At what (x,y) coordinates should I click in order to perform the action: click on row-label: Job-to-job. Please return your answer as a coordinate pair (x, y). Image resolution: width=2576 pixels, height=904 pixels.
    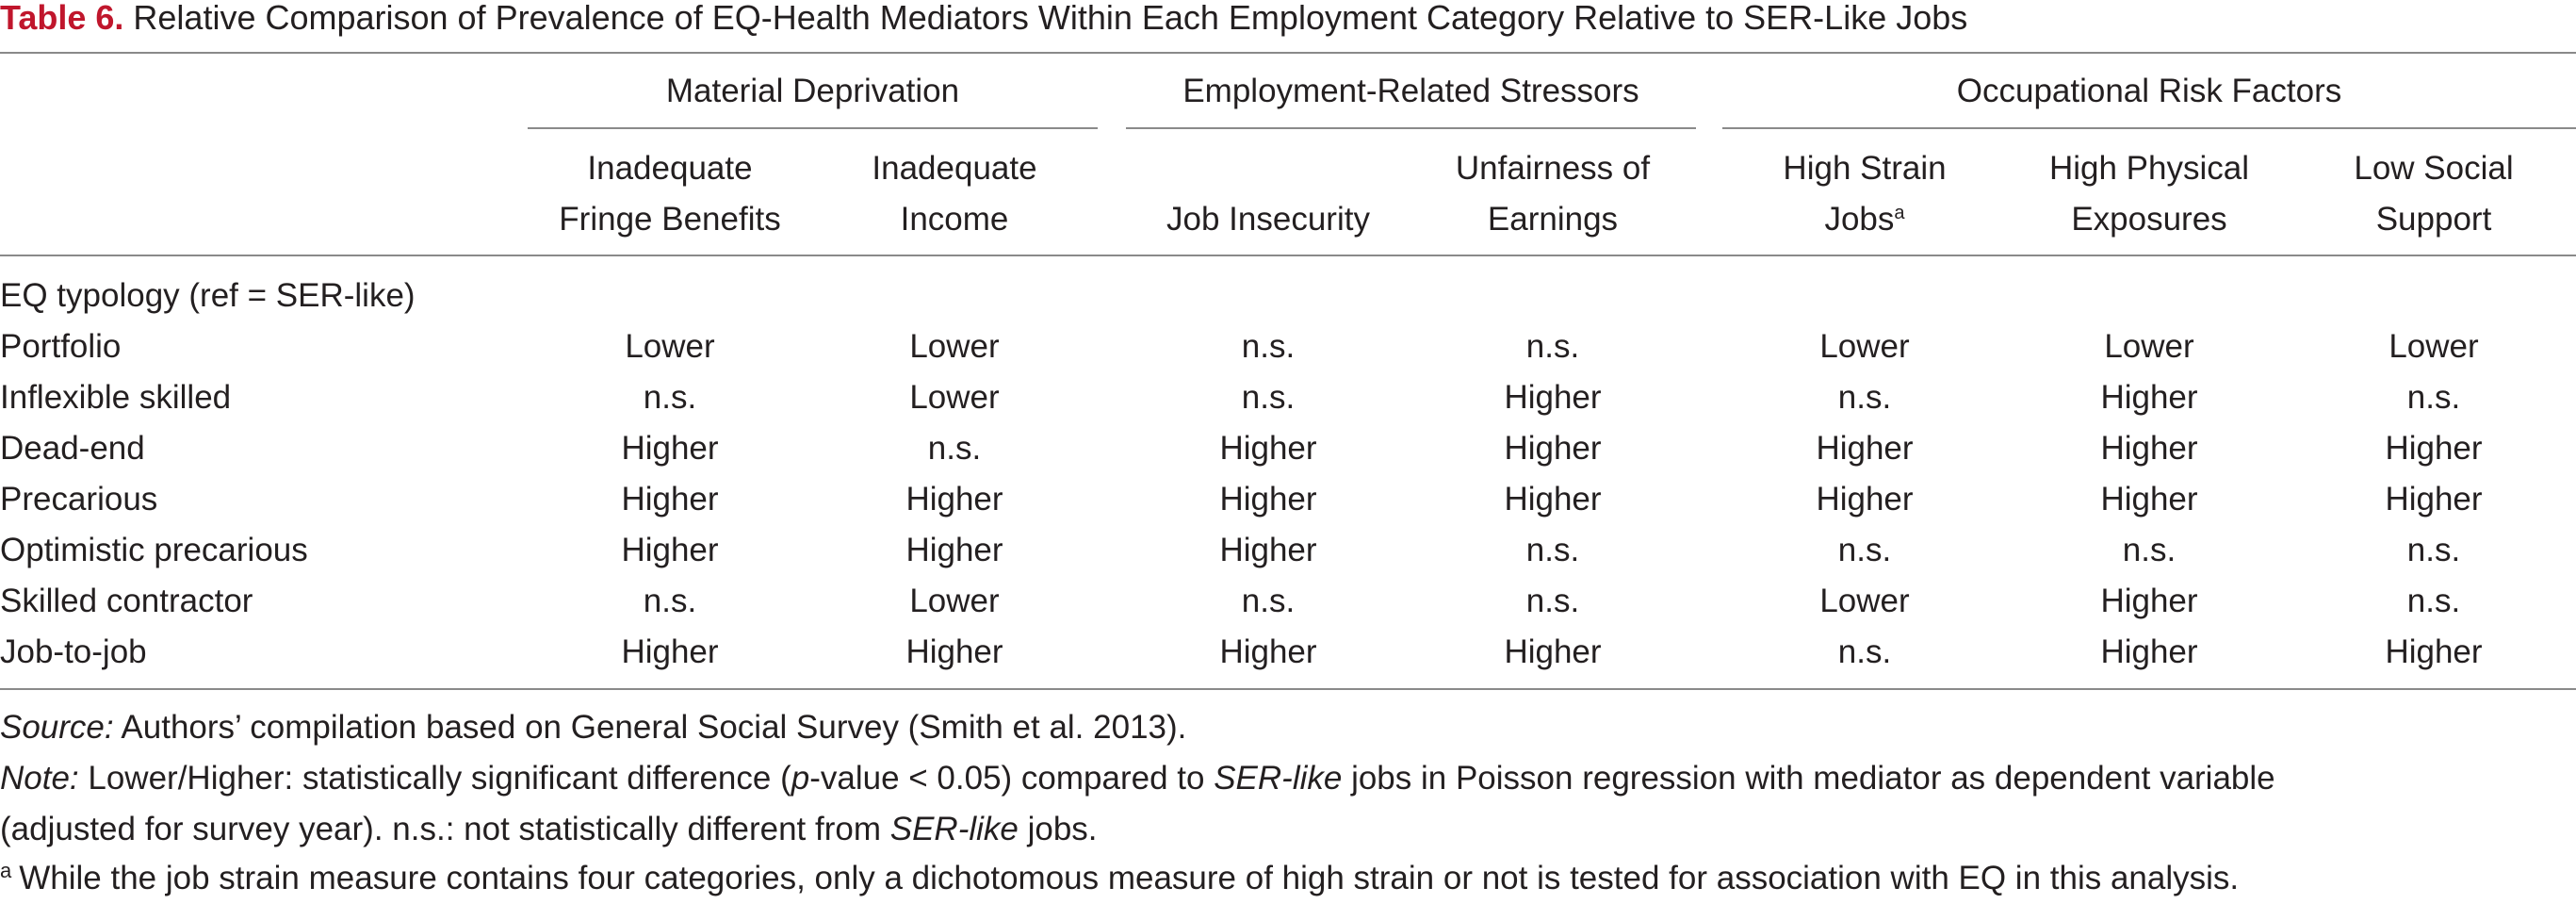
    Looking at the image, I should click on (73, 651).